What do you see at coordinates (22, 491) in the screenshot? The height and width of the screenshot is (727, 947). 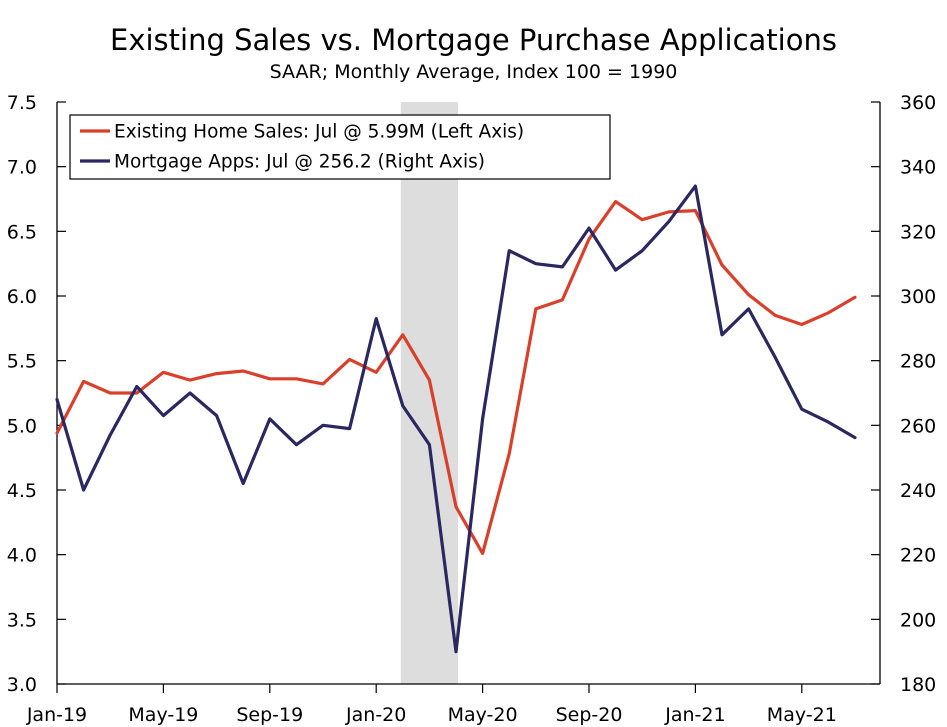 I see `left-tick-label: 4.5` at bounding box center [22, 491].